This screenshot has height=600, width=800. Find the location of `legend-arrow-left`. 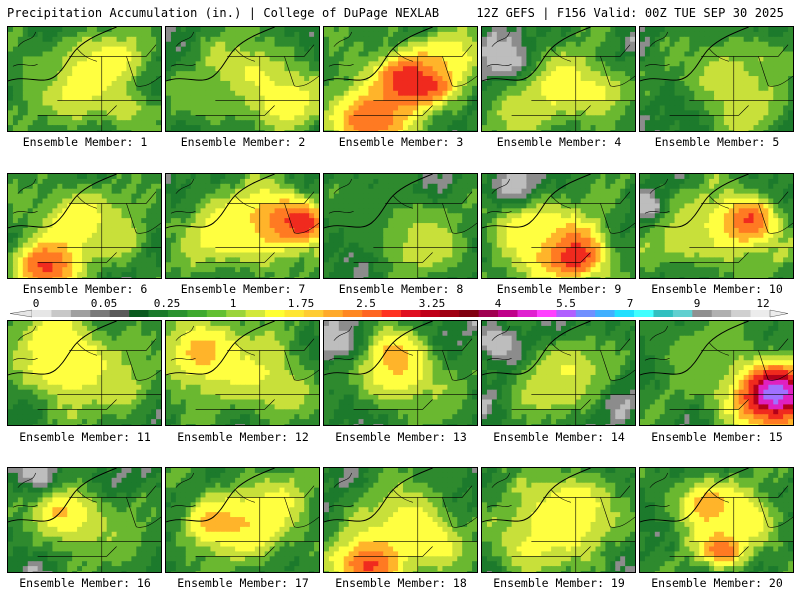

legend-arrow-left is located at coordinates (21, 313).